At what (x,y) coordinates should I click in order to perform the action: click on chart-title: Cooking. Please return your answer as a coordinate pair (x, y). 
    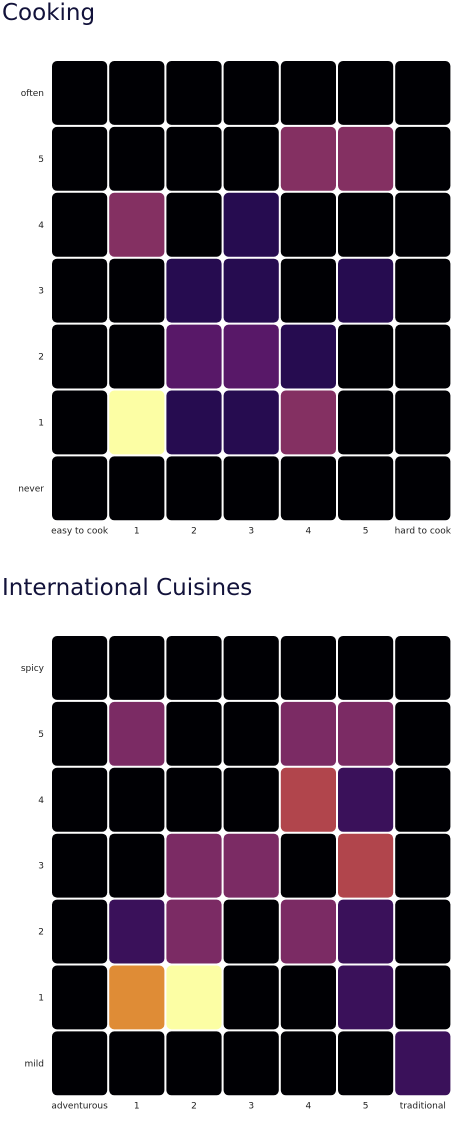
    Looking at the image, I should click on (49, 13).